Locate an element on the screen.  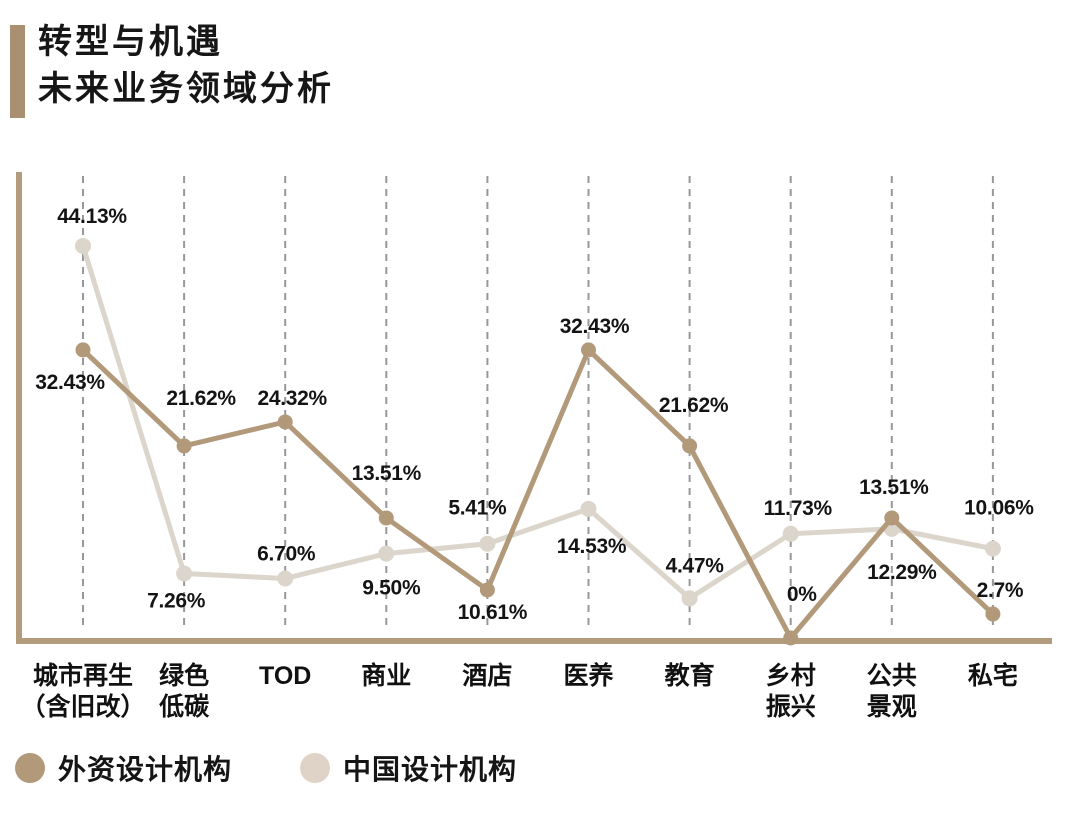
page-title: 转型与机遇 未来业务领域分析 is located at coordinates (186, 68).